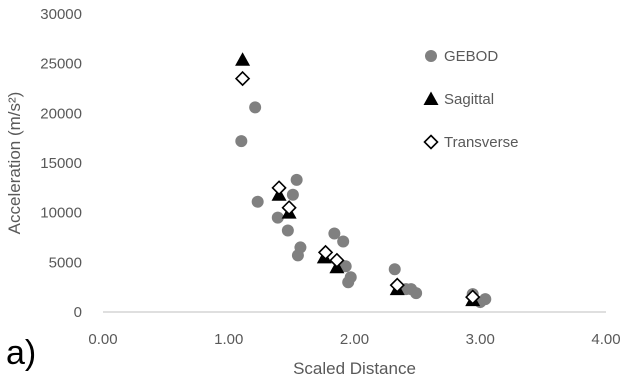  I want to click on legend-label: Sagittal, so click(469, 99).